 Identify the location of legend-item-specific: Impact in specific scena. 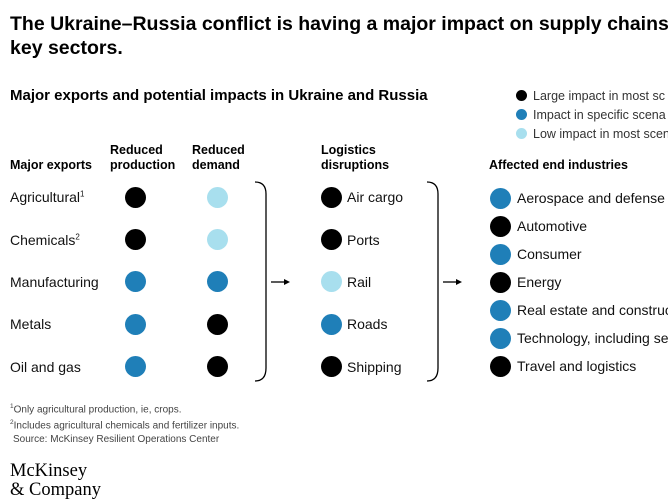
(592, 114).